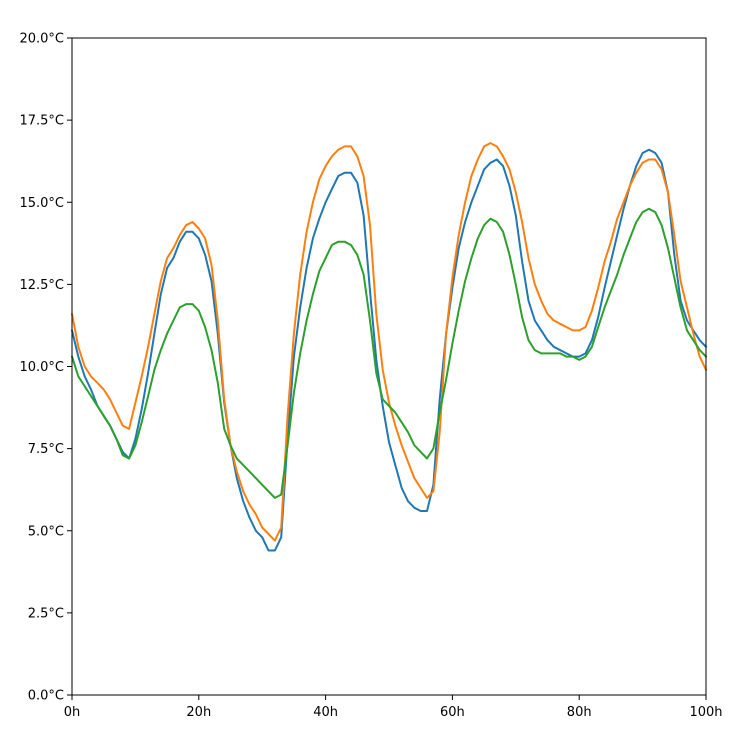 This screenshot has width=750, height=750. Describe the element at coordinates (46, 449) in the screenshot. I see `y-tick-label: 7.5°C` at that location.